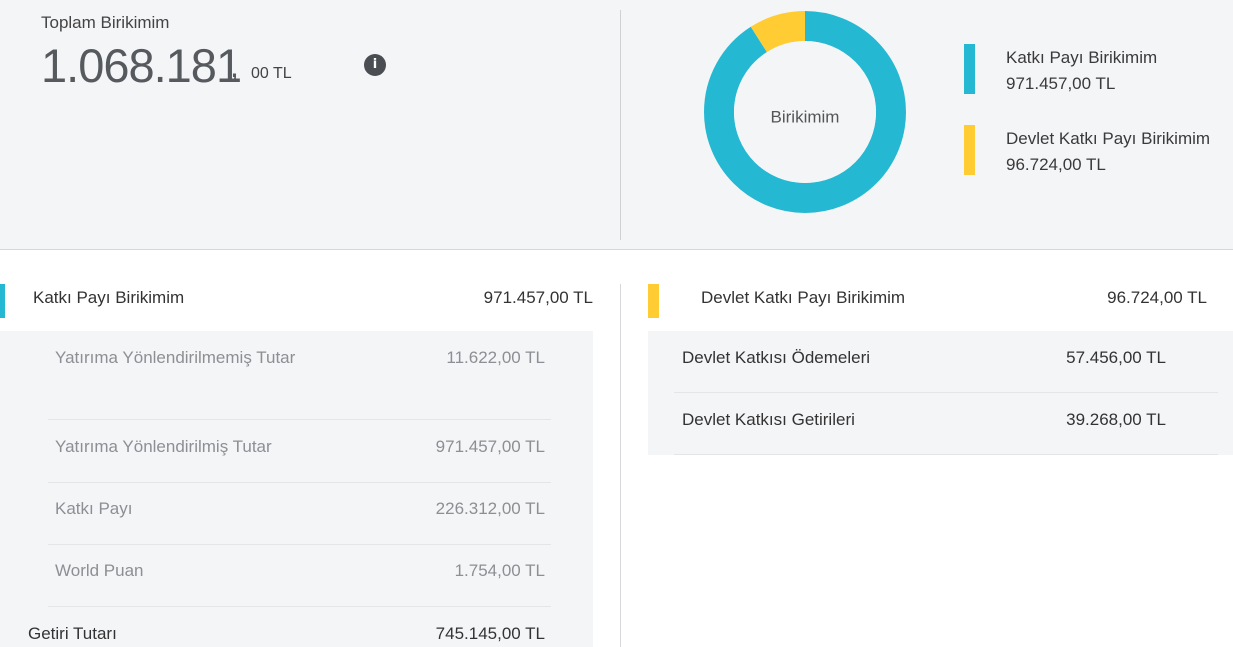  I want to click on detail-row: World Puan 1.754,00 TL, so click(299, 576).